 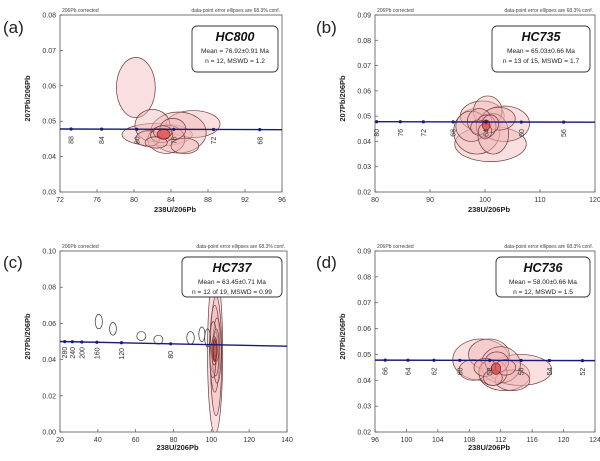 I want to click on age-label: 60, so click(x=460, y=371).